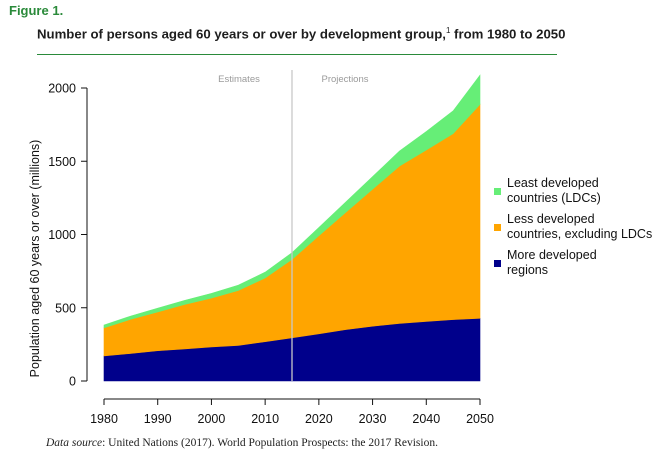 Image resolution: width=667 pixels, height=461 pixels. I want to click on x-tick-label: 1980, so click(104, 419).